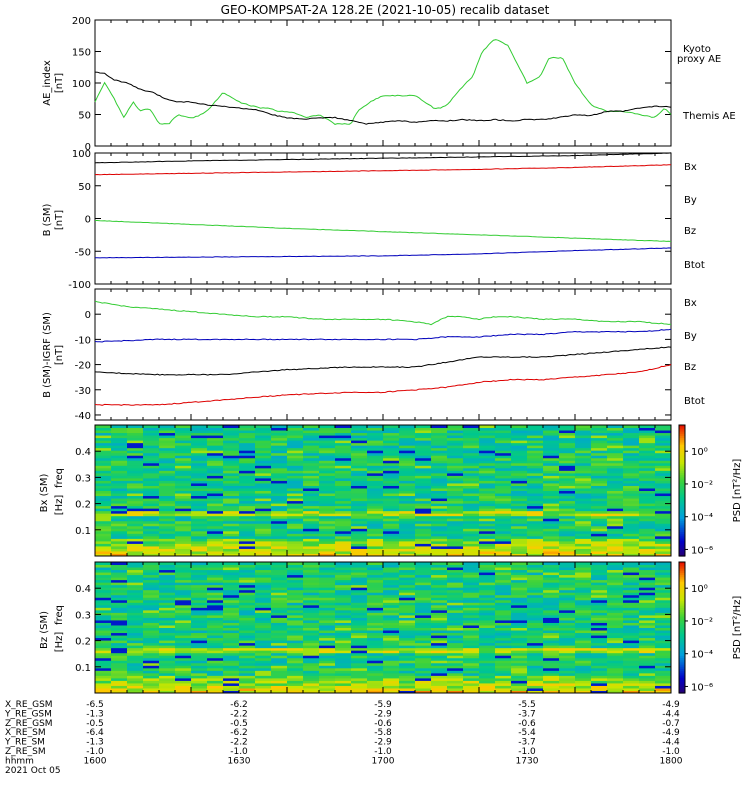  Describe the element at coordinates (83, 416) in the screenshot. I see `y-tick-label: -40` at that location.